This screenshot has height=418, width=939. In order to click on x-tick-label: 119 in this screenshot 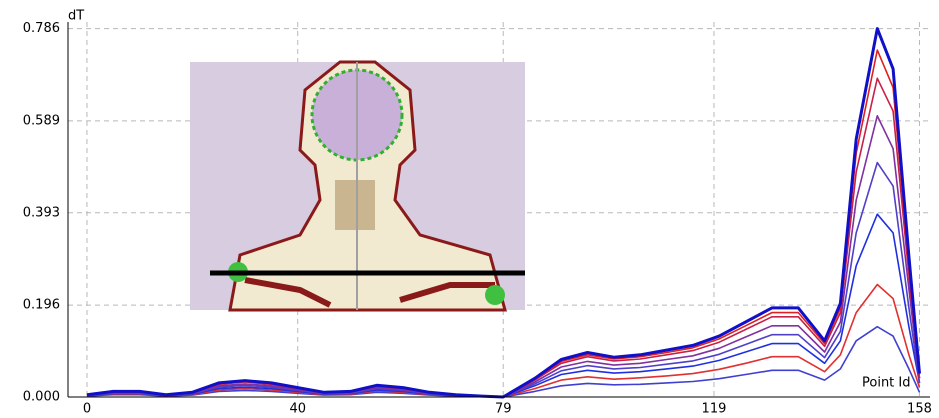, I will do `click(714, 409)`.